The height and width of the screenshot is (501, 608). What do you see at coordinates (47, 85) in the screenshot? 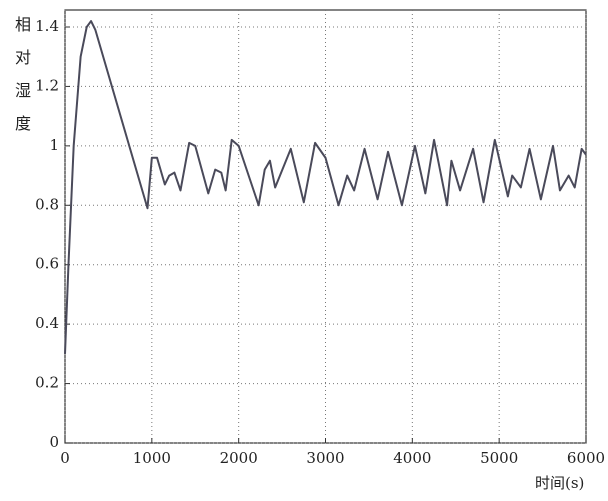
I see `y-tick-label: 1.2` at bounding box center [47, 85].